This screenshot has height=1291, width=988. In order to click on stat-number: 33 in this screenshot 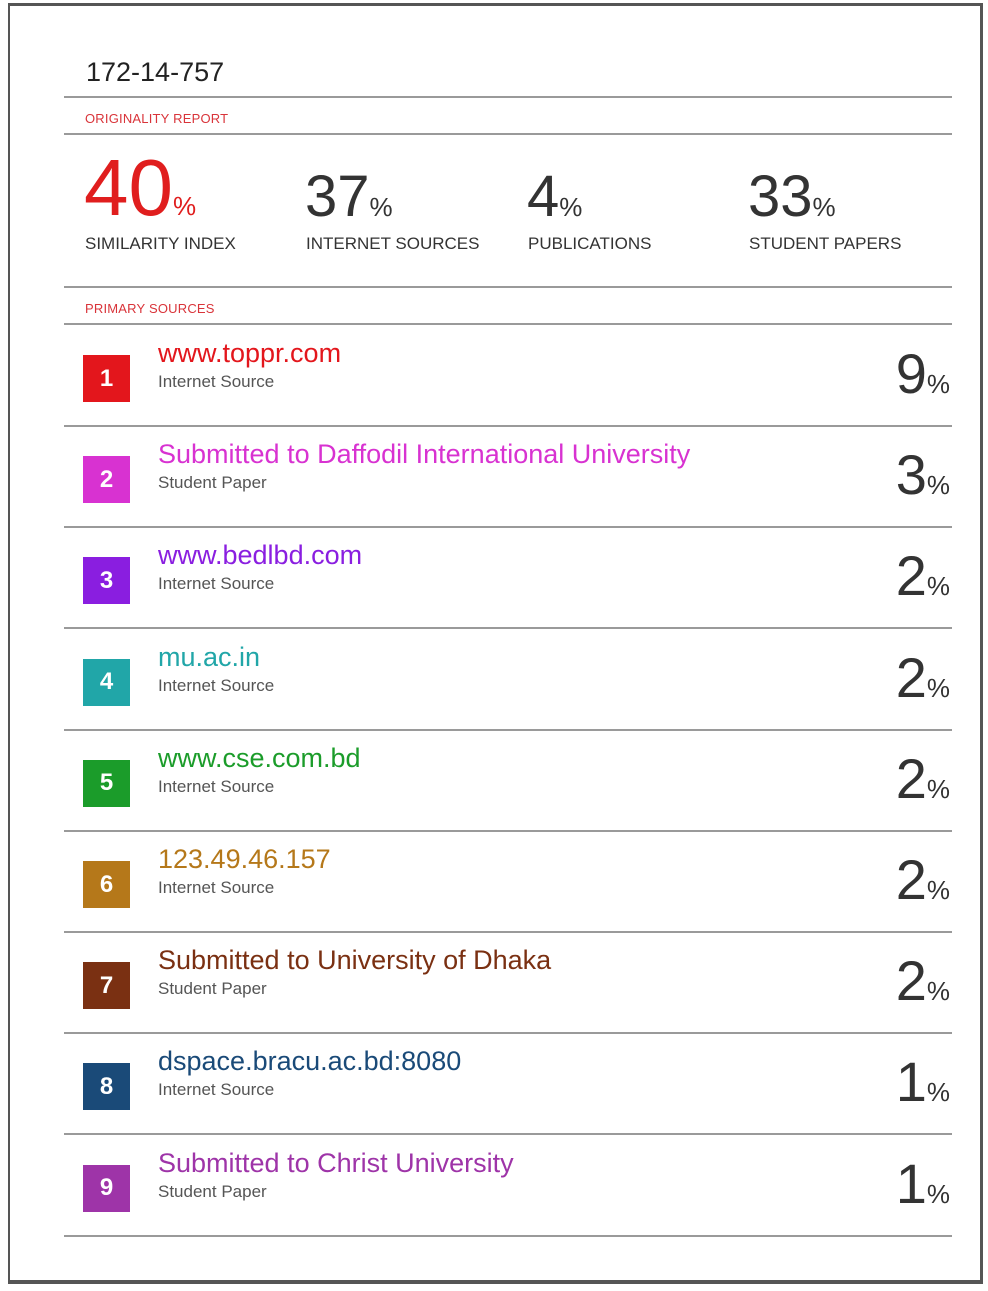, I will do `click(780, 196)`.